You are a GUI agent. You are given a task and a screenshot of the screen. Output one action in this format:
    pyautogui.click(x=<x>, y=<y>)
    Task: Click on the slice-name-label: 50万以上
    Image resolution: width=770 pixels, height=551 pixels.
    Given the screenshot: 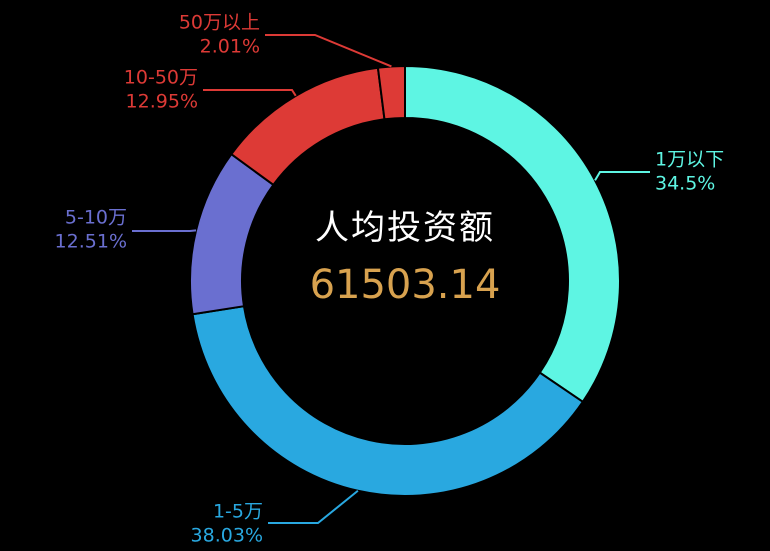 What is the action you would take?
    pyautogui.click(x=219, y=23)
    